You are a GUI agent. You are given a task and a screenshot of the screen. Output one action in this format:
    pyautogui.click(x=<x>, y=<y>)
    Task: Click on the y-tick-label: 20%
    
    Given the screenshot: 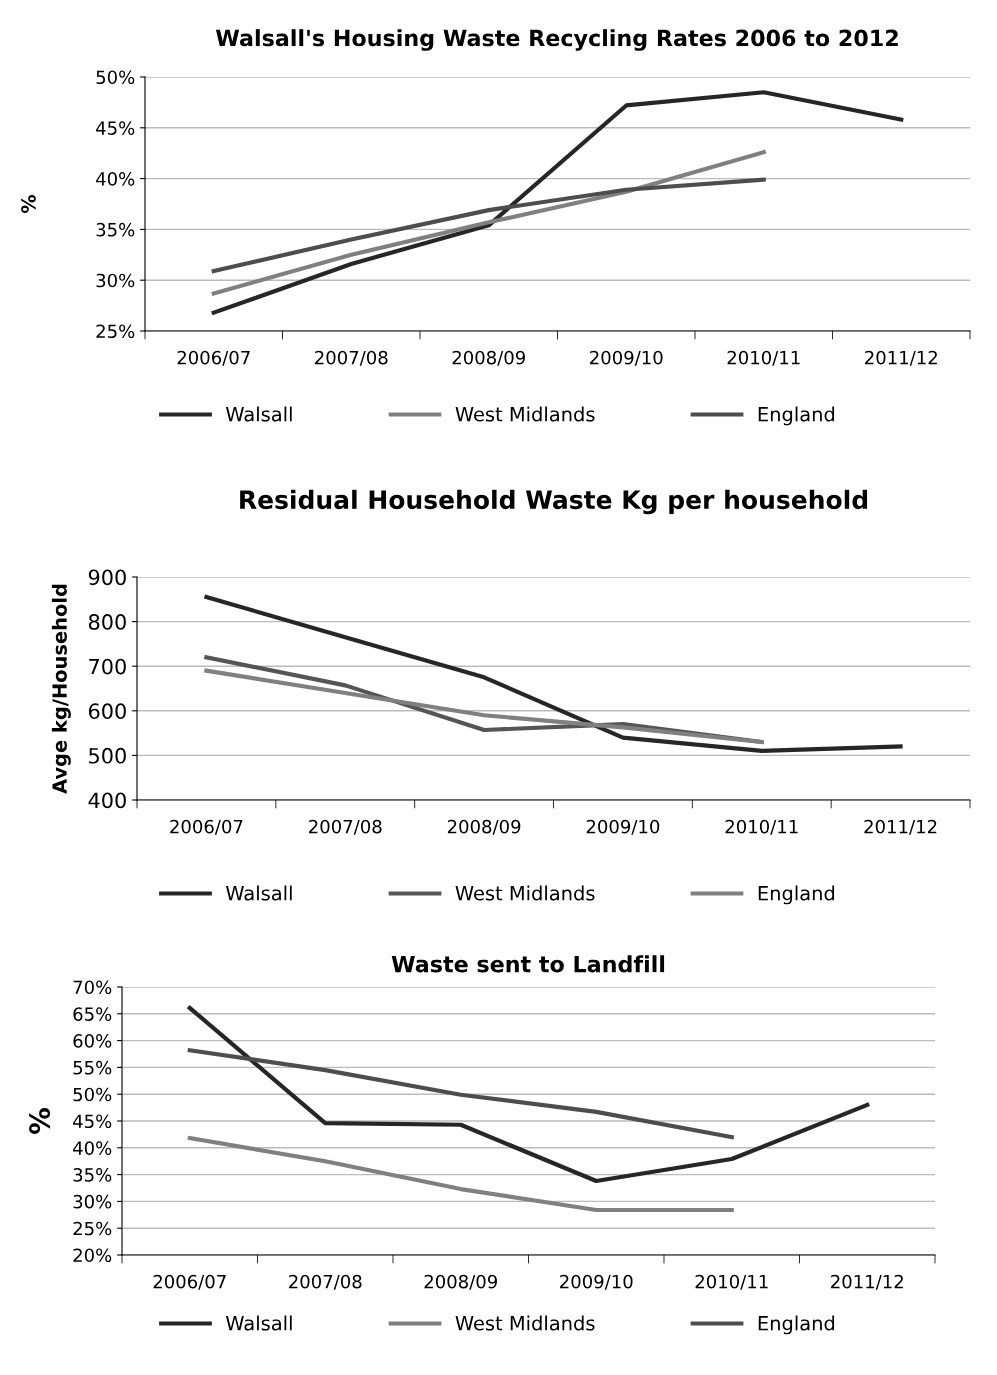 What is the action you would take?
    pyautogui.click(x=92, y=1255)
    